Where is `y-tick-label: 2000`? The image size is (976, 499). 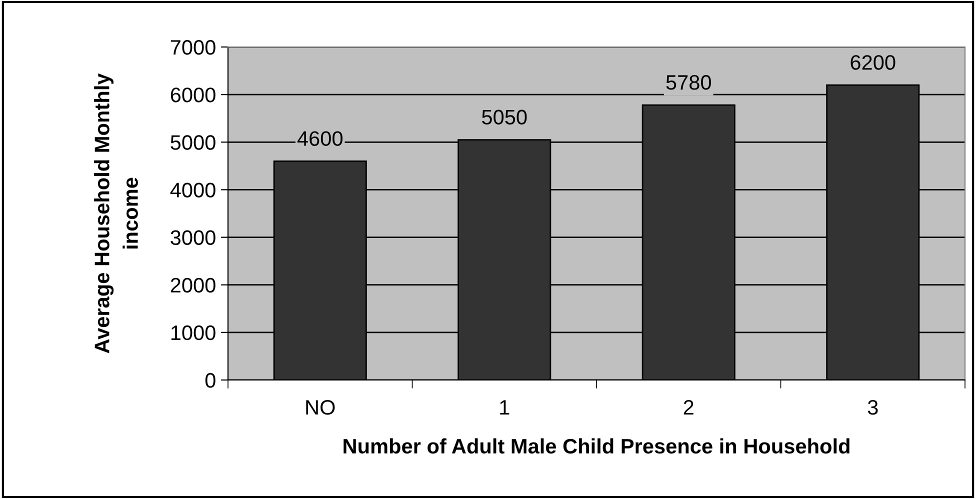
y-tick-label: 2000 is located at coordinates (193, 285).